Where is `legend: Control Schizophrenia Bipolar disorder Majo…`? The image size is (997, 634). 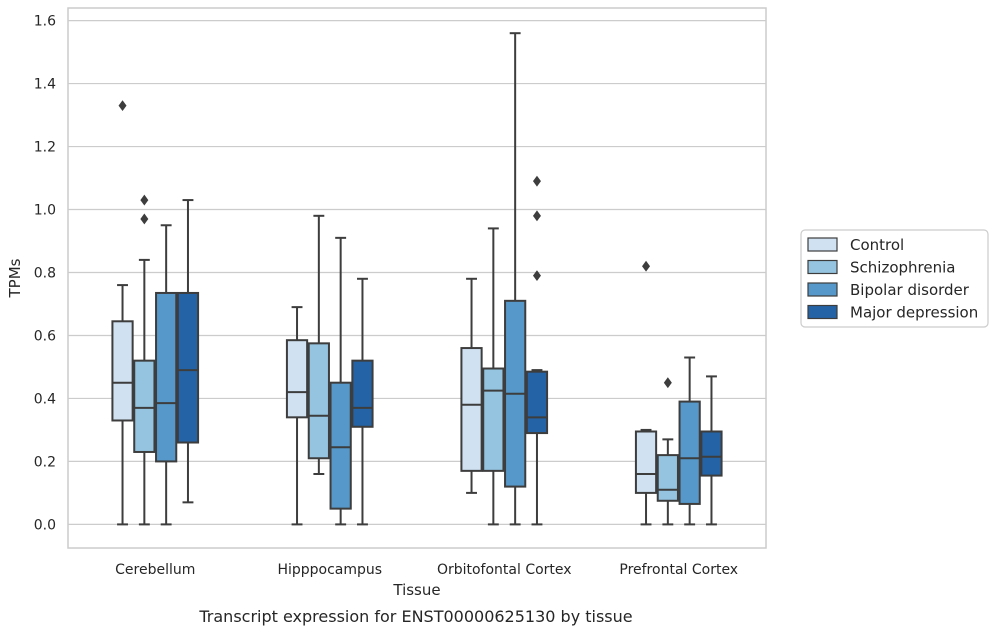 legend: Control Schizophrenia Bipolar disorder Majo… is located at coordinates (894, 278).